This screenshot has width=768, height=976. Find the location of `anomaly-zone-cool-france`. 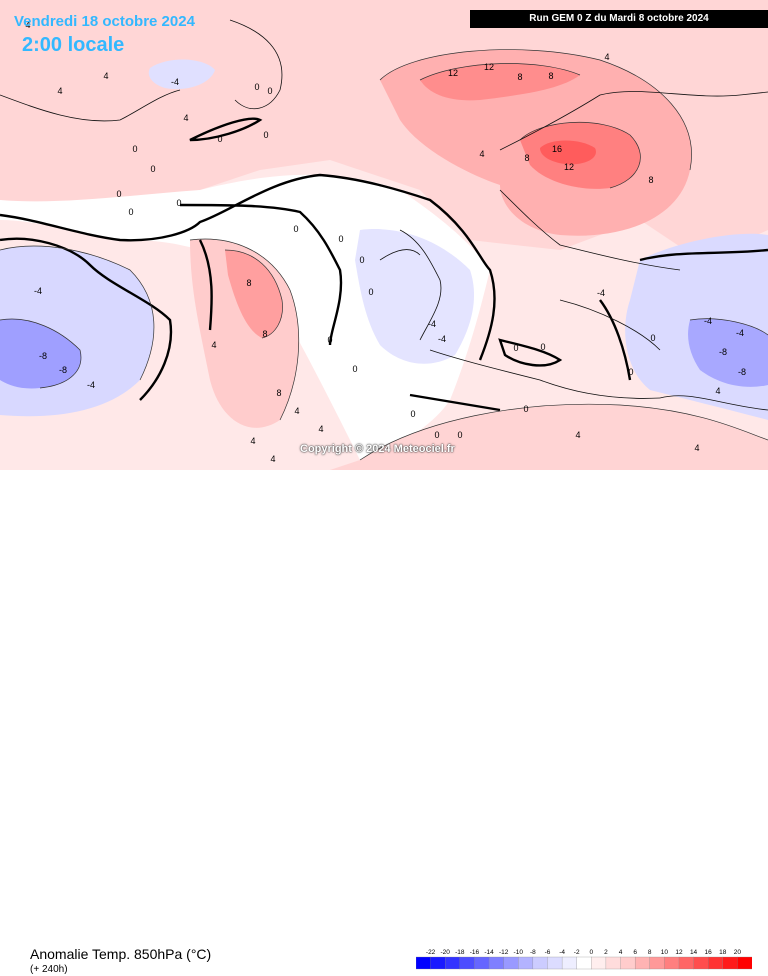

anomaly-zone-cool-france is located at coordinates (415, 296).